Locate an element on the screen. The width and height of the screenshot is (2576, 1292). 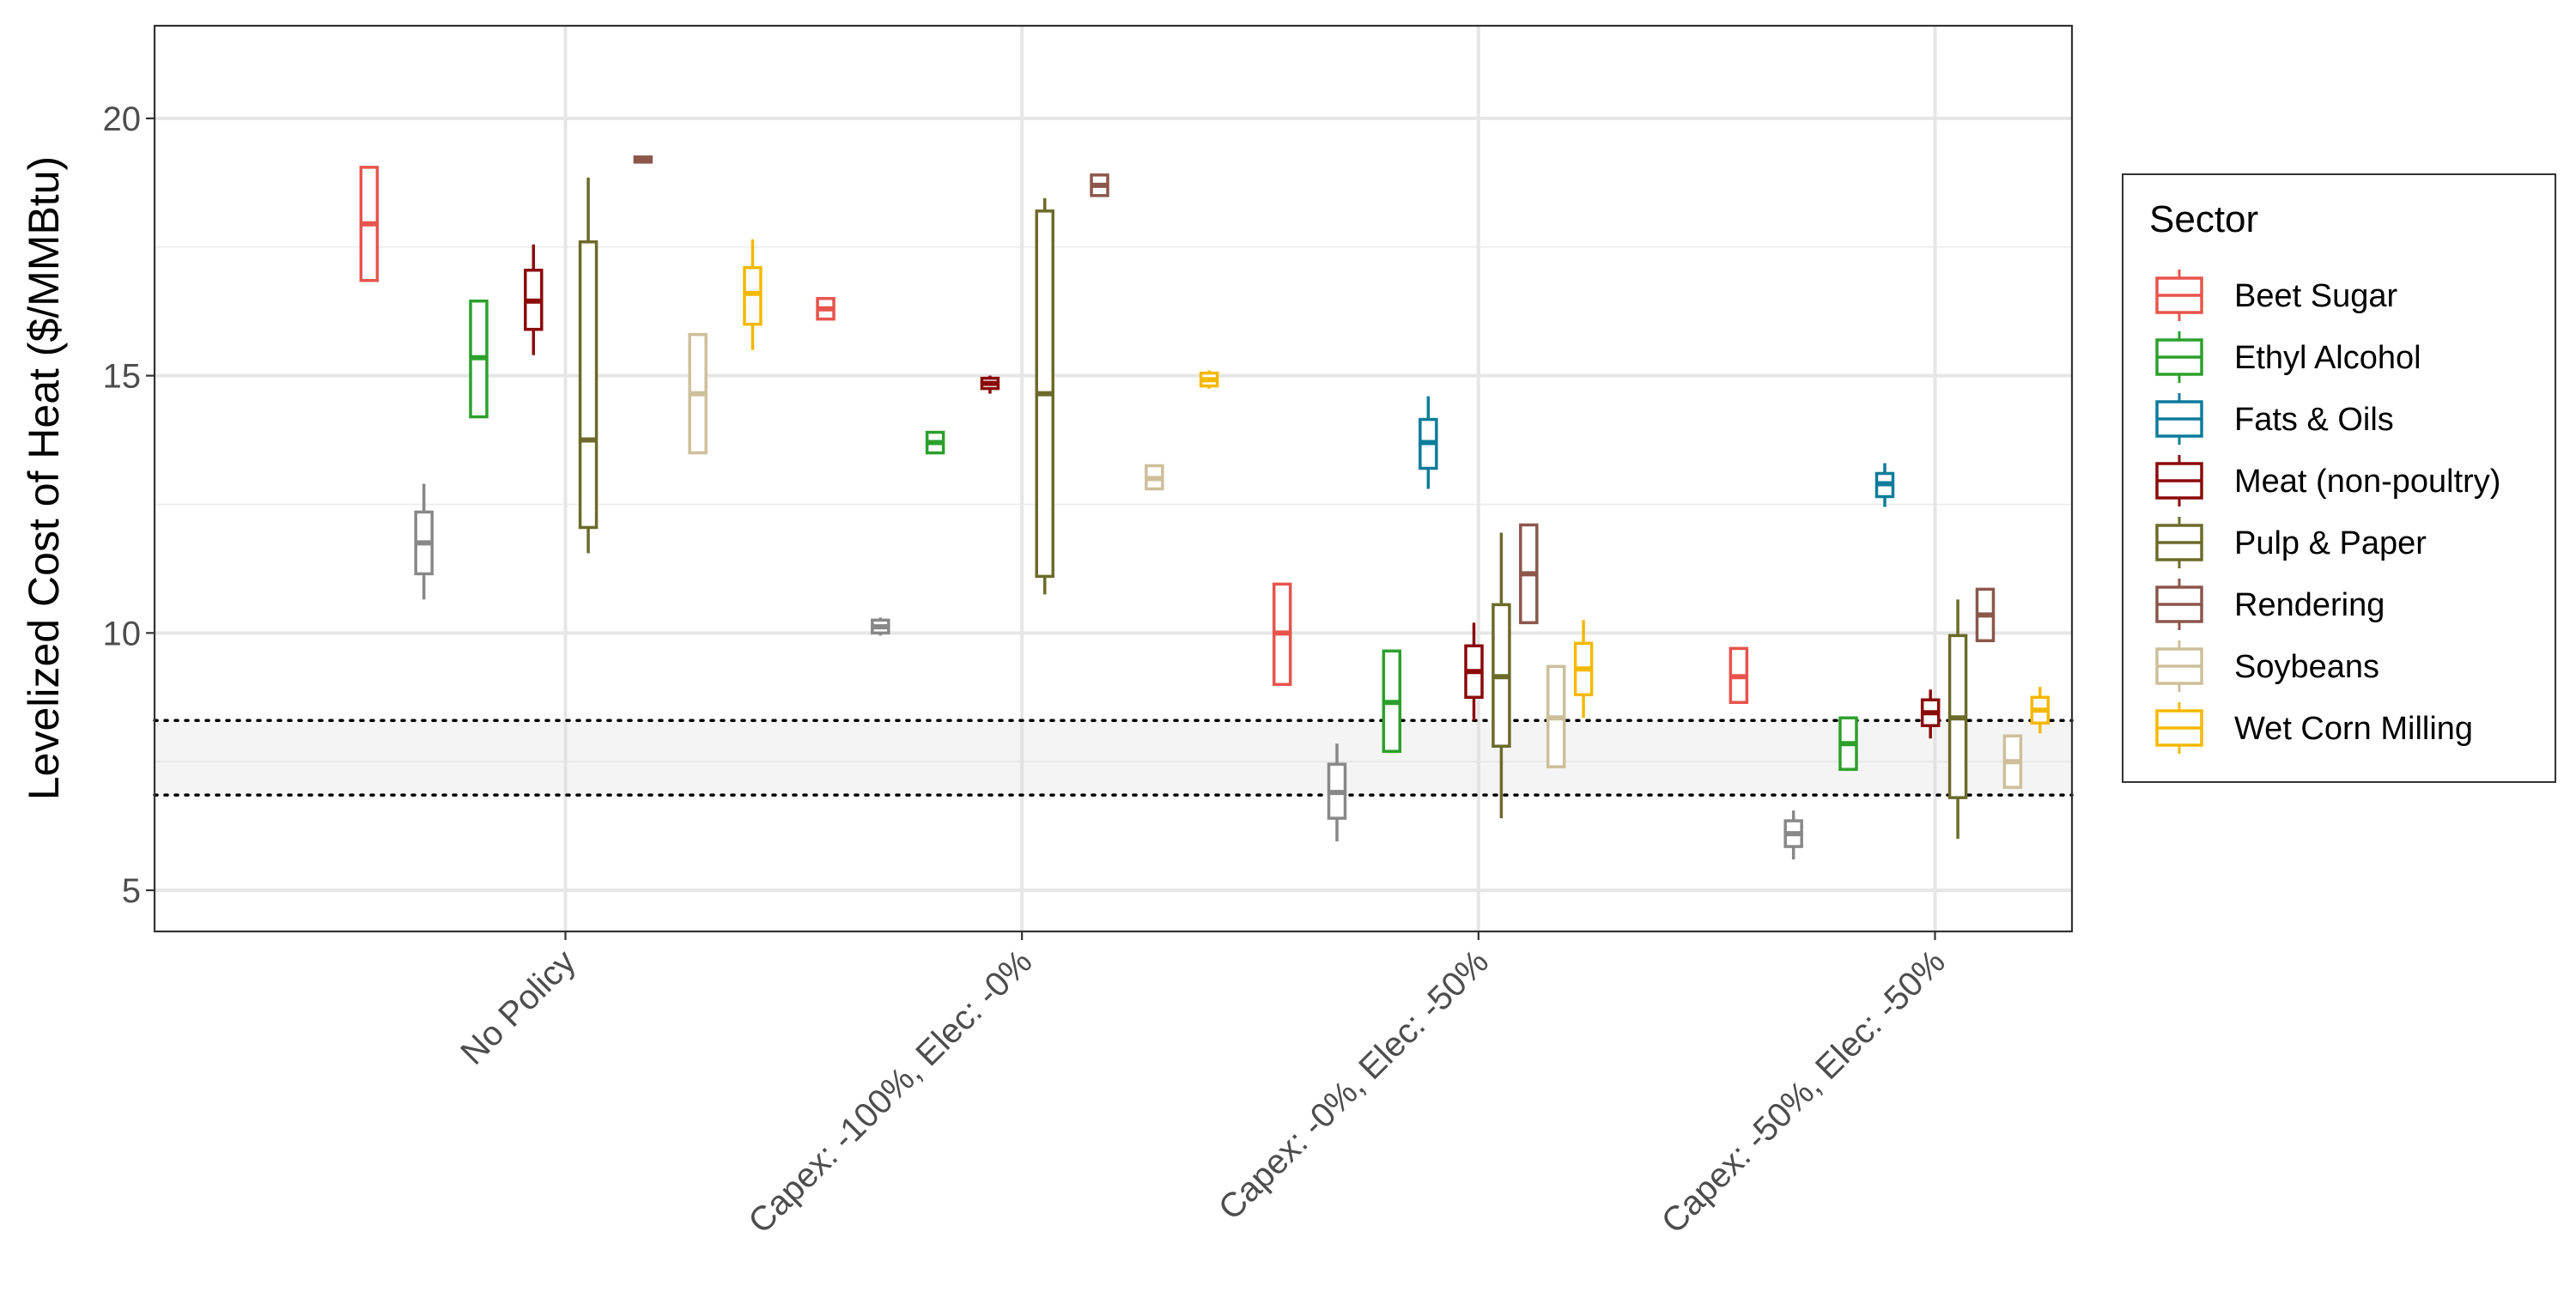
x-tick-label: No Policy is located at coordinates (518, 1007).